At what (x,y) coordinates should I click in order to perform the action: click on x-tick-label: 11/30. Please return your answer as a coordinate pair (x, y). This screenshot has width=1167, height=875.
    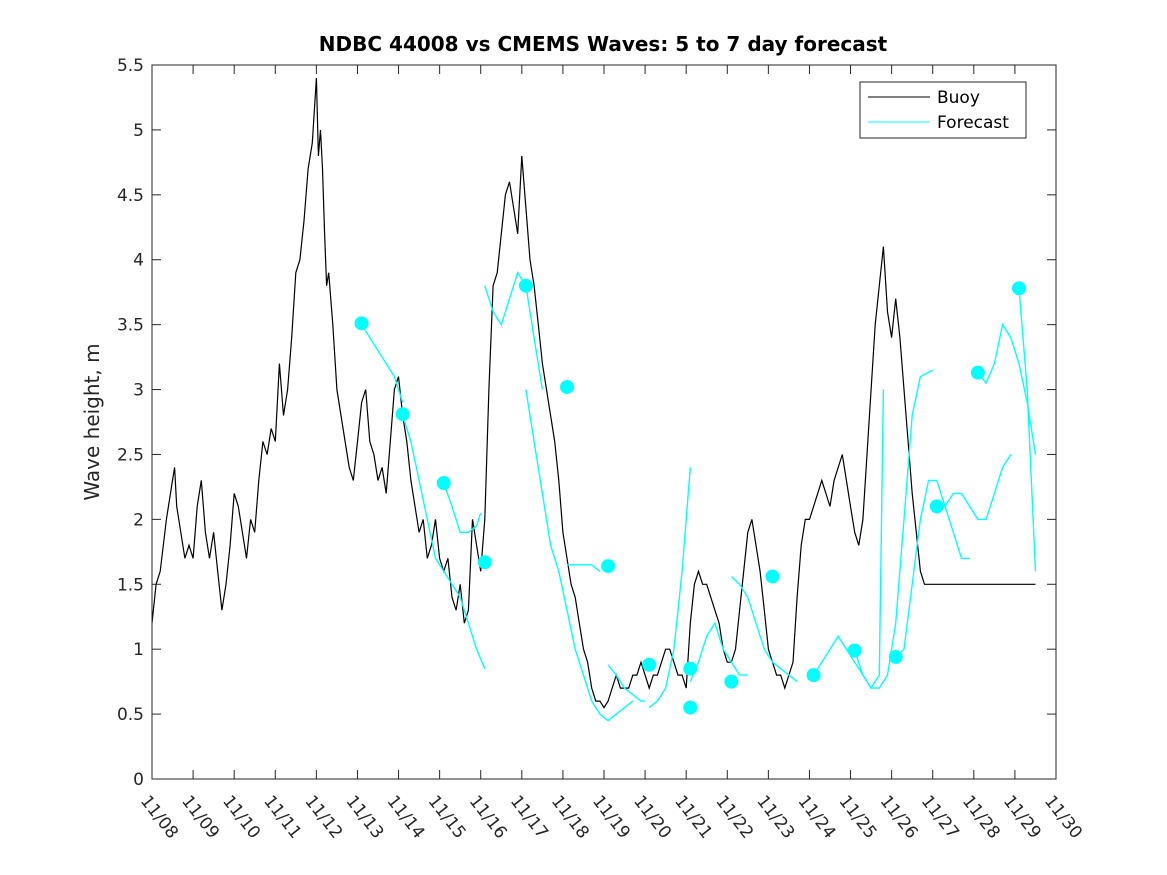
    Looking at the image, I should click on (1063, 817).